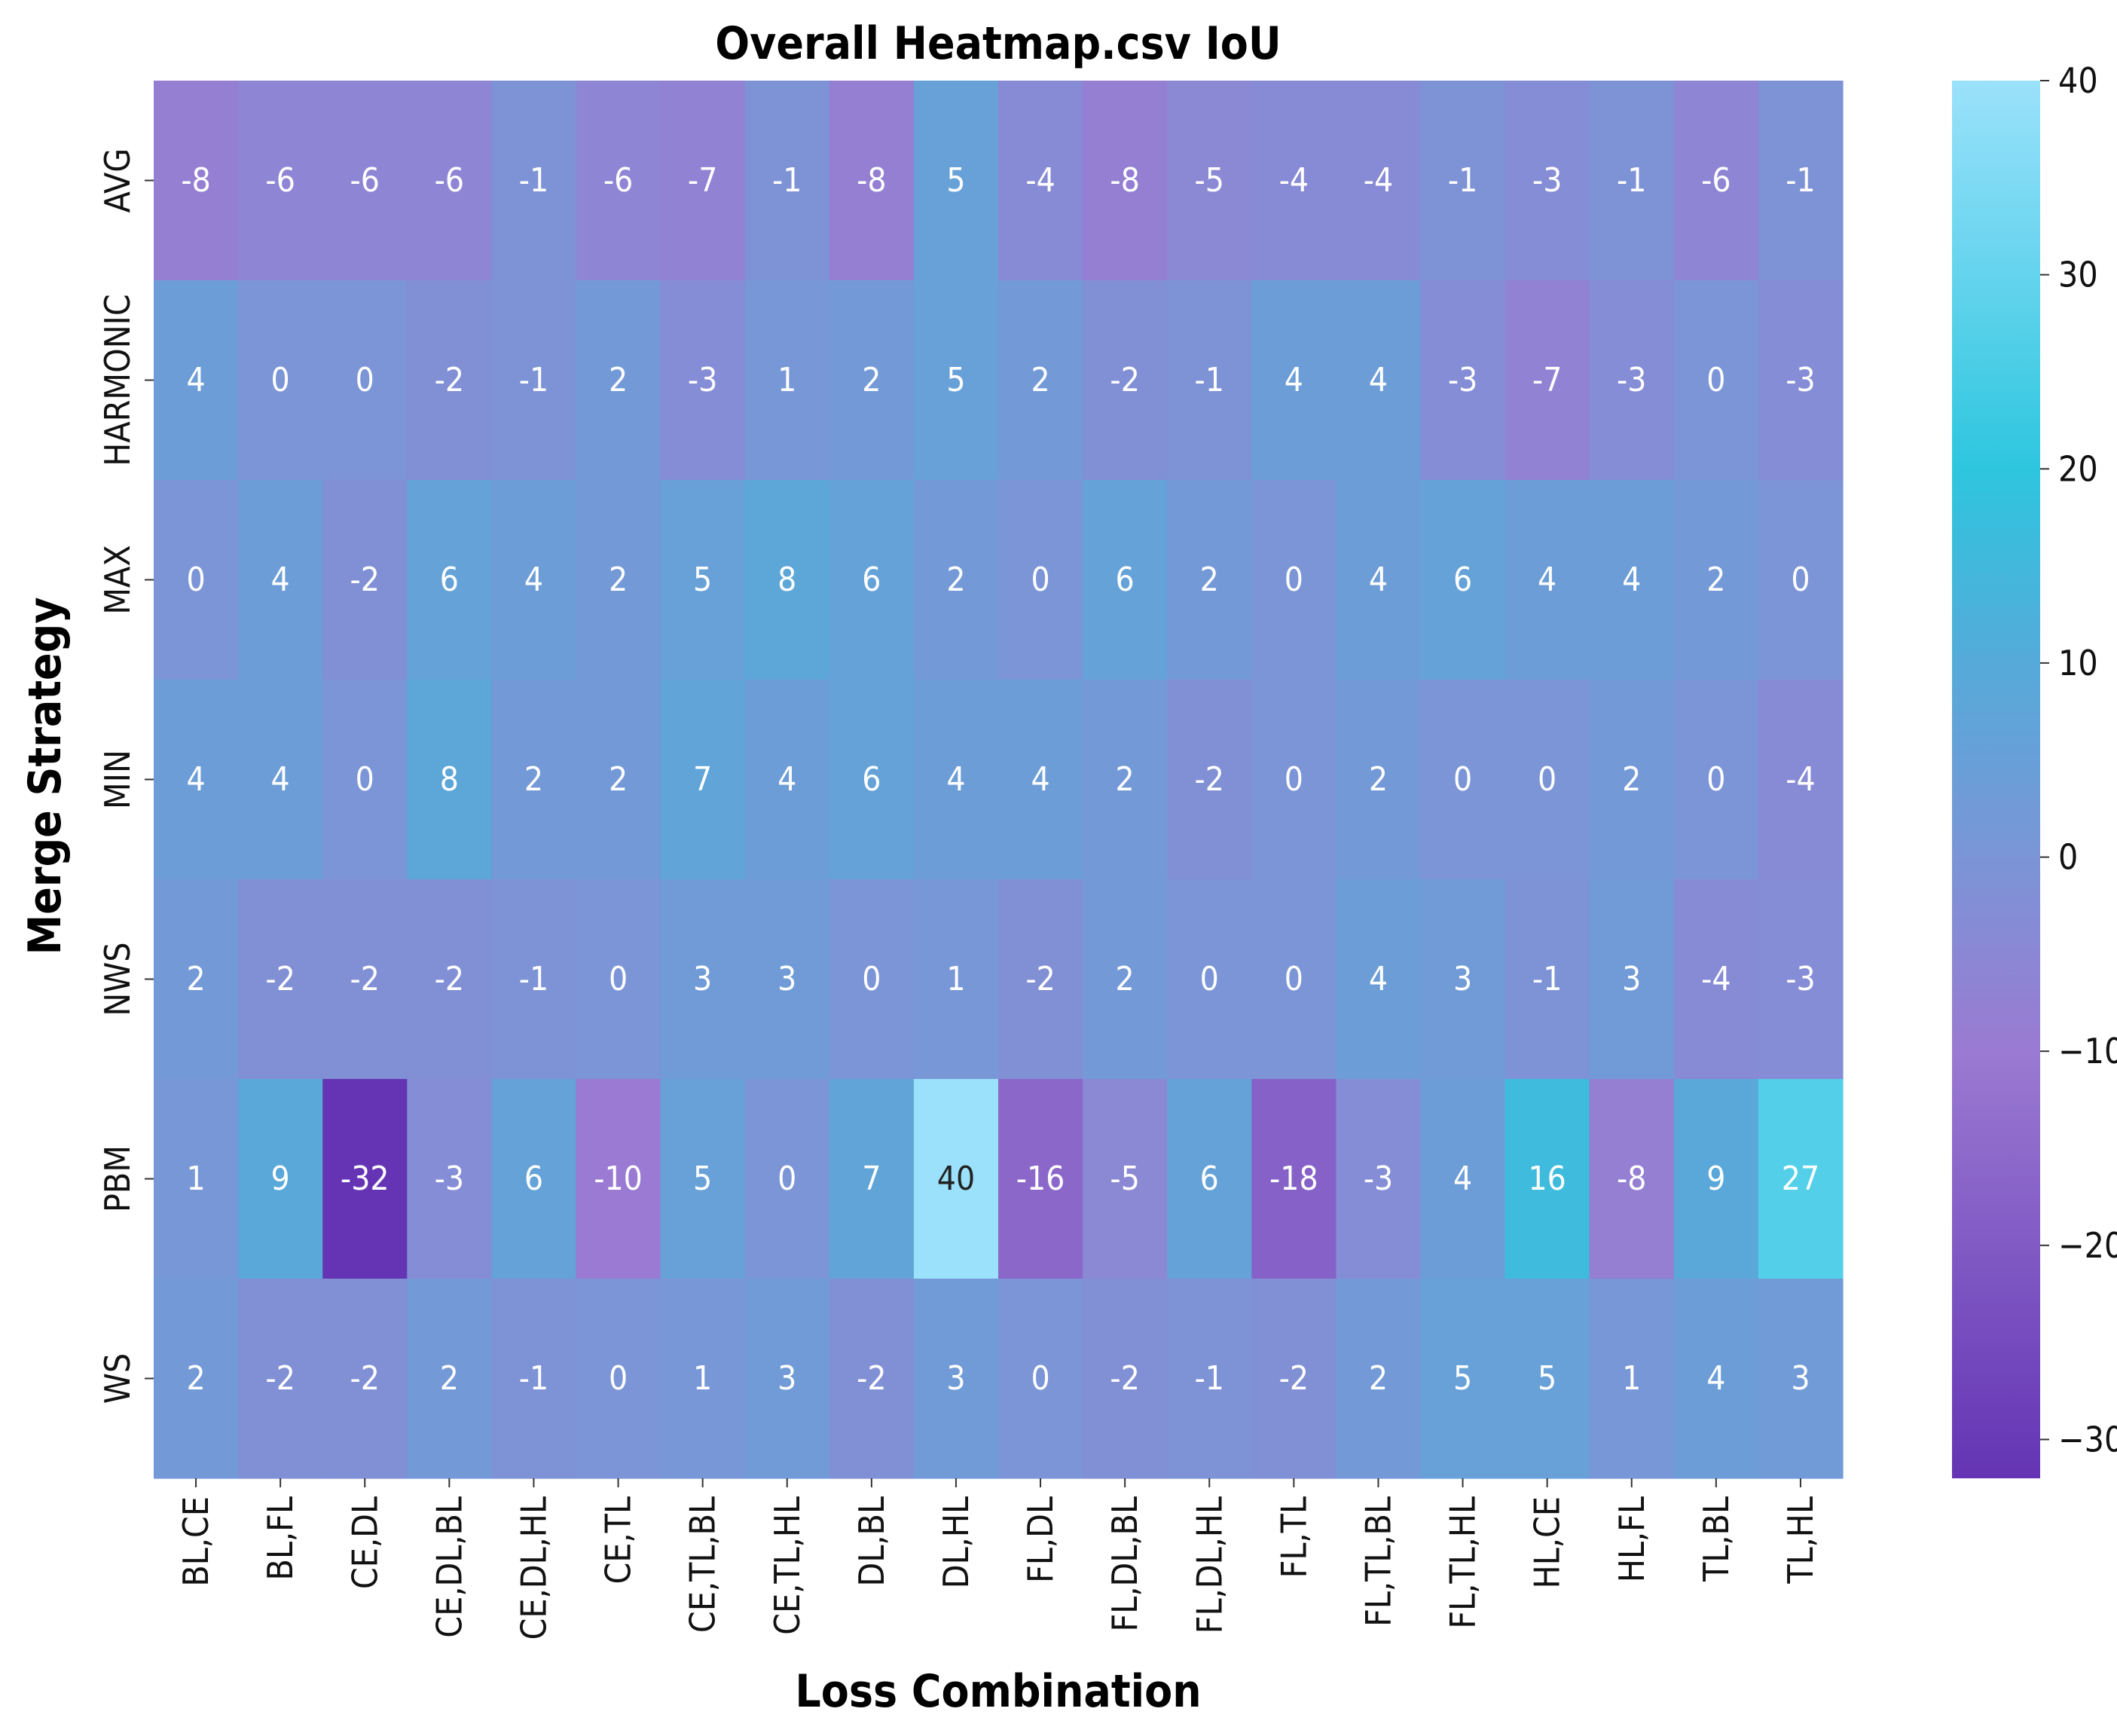 This screenshot has width=2117, height=1736. What do you see at coordinates (2068, 857) in the screenshot?
I see `colorbar-tick-label: 0` at bounding box center [2068, 857].